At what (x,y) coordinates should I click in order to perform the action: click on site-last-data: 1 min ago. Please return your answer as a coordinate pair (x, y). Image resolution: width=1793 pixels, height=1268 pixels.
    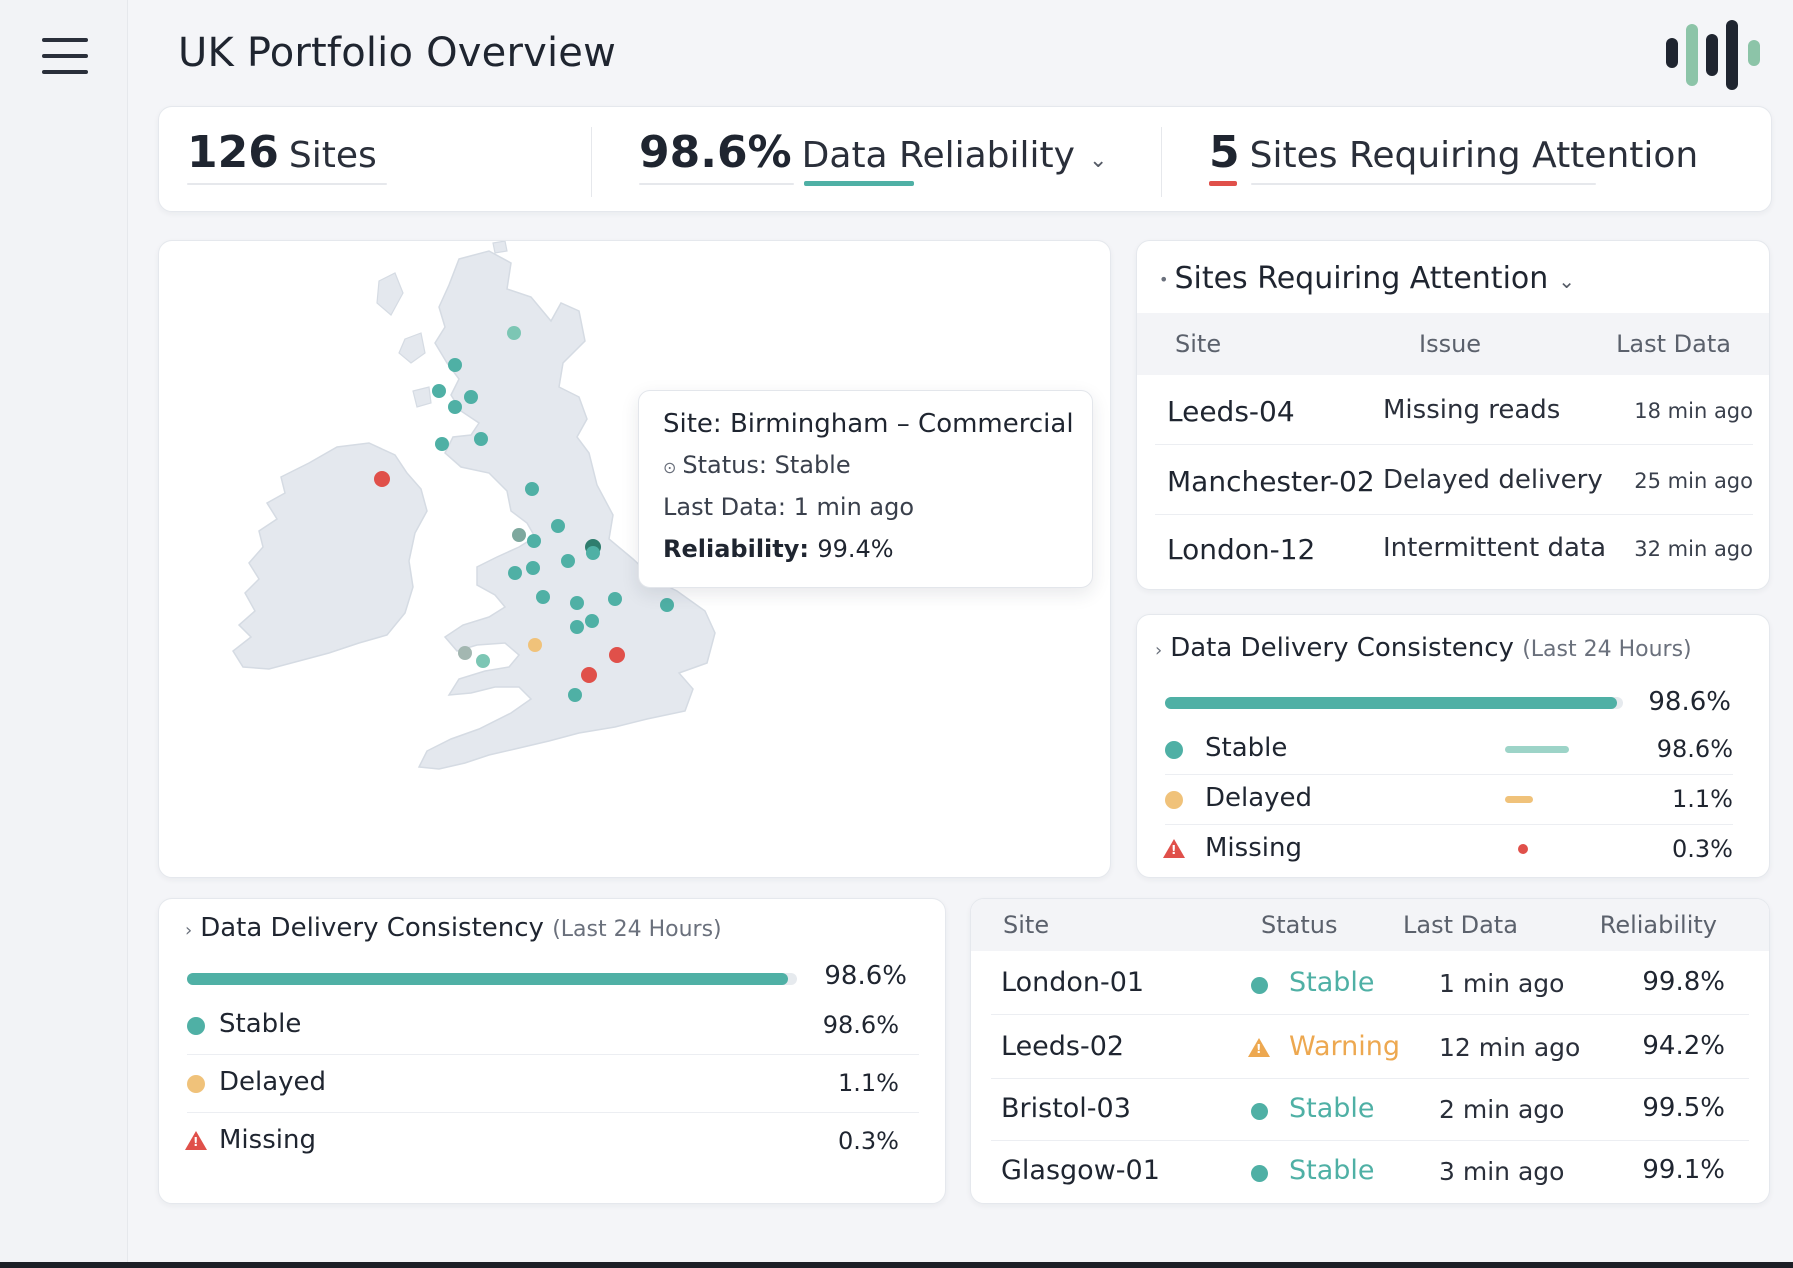
    Looking at the image, I should click on (1502, 983).